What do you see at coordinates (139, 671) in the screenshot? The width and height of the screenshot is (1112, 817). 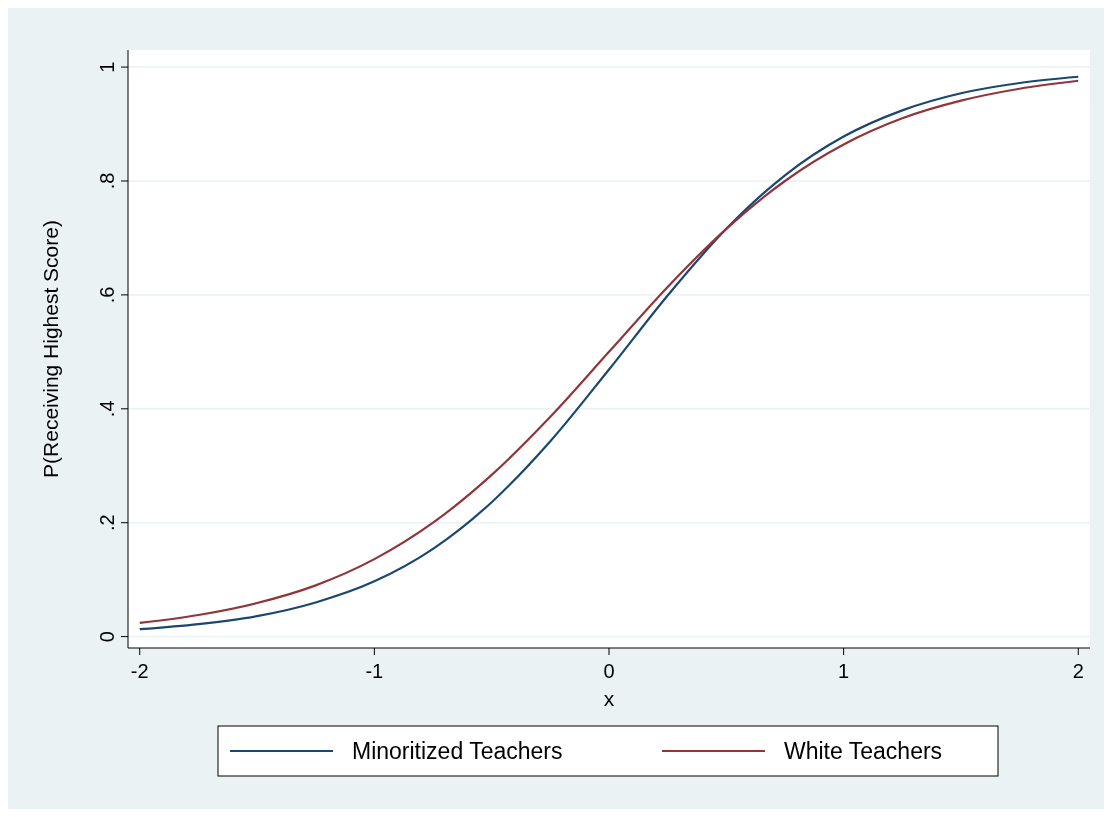 I see `x-tick-label: -2` at bounding box center [139, 671].